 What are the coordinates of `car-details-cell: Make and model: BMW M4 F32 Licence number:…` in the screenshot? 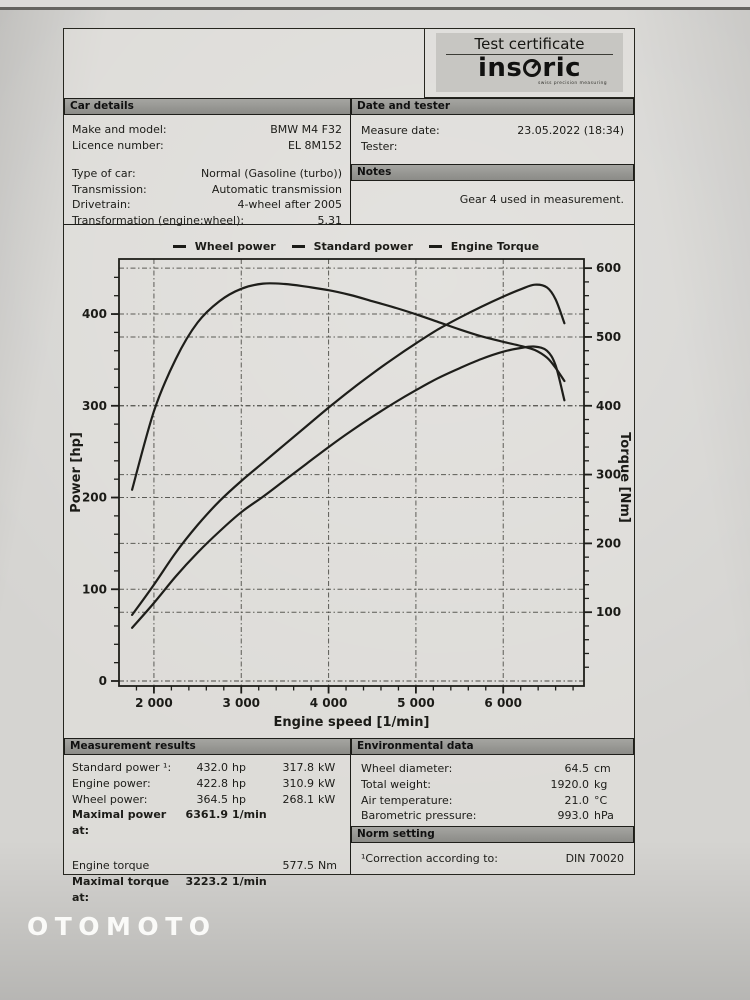 It's located at (207, 171).